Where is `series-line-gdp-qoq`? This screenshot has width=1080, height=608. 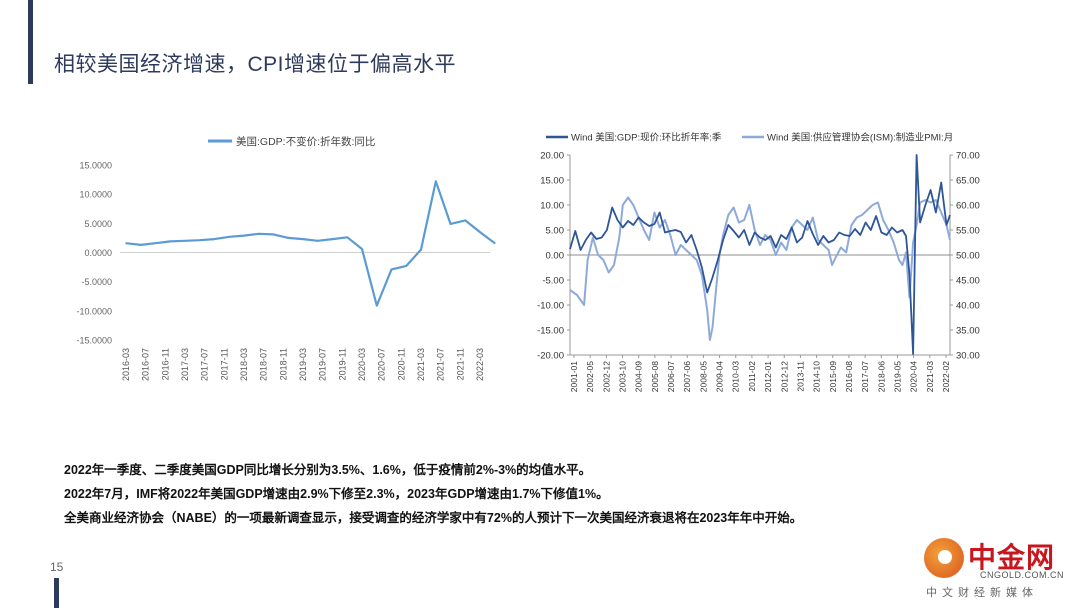 series-line-gdp-qoq is located at coordinates (760, 254).